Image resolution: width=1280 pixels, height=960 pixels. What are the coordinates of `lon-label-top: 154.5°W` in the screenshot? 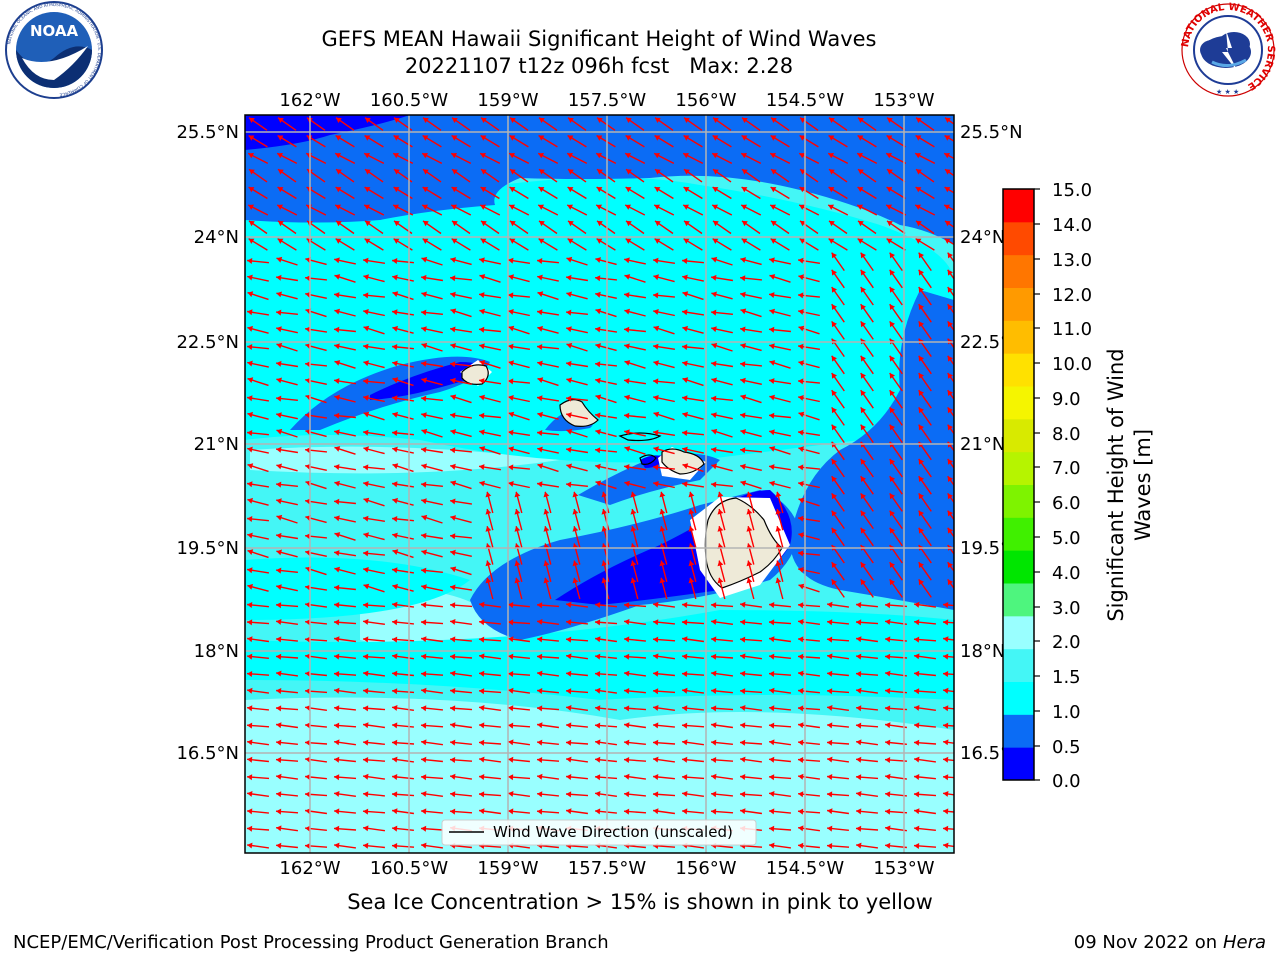 It's located at (805, 100).